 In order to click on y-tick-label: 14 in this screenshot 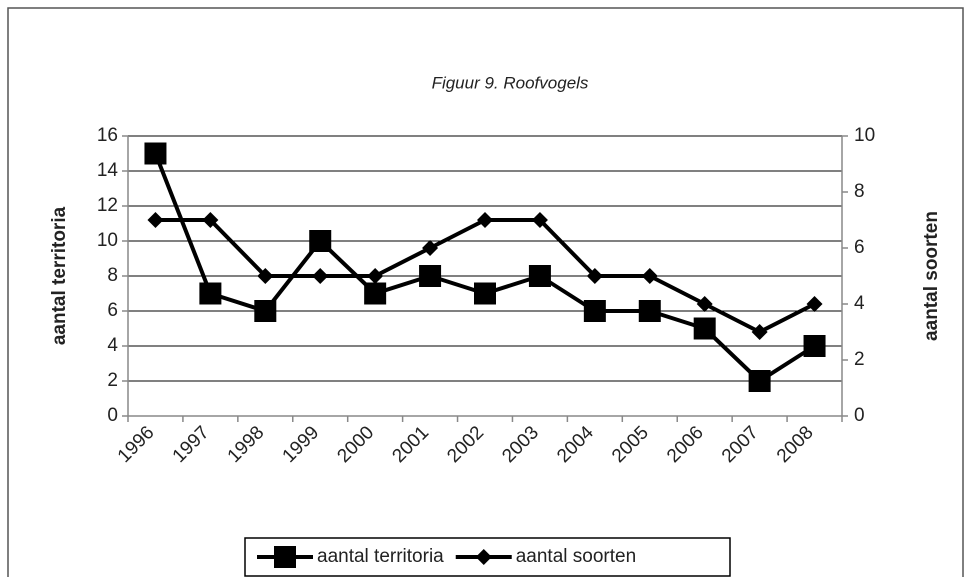, I will do `click(108, 170)`.